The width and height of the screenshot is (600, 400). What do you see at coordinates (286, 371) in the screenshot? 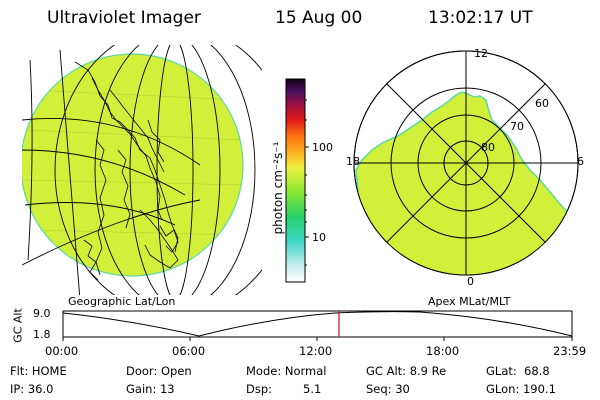
I see `status-mode: Mode: Normal` at bounding box center [286, 371].